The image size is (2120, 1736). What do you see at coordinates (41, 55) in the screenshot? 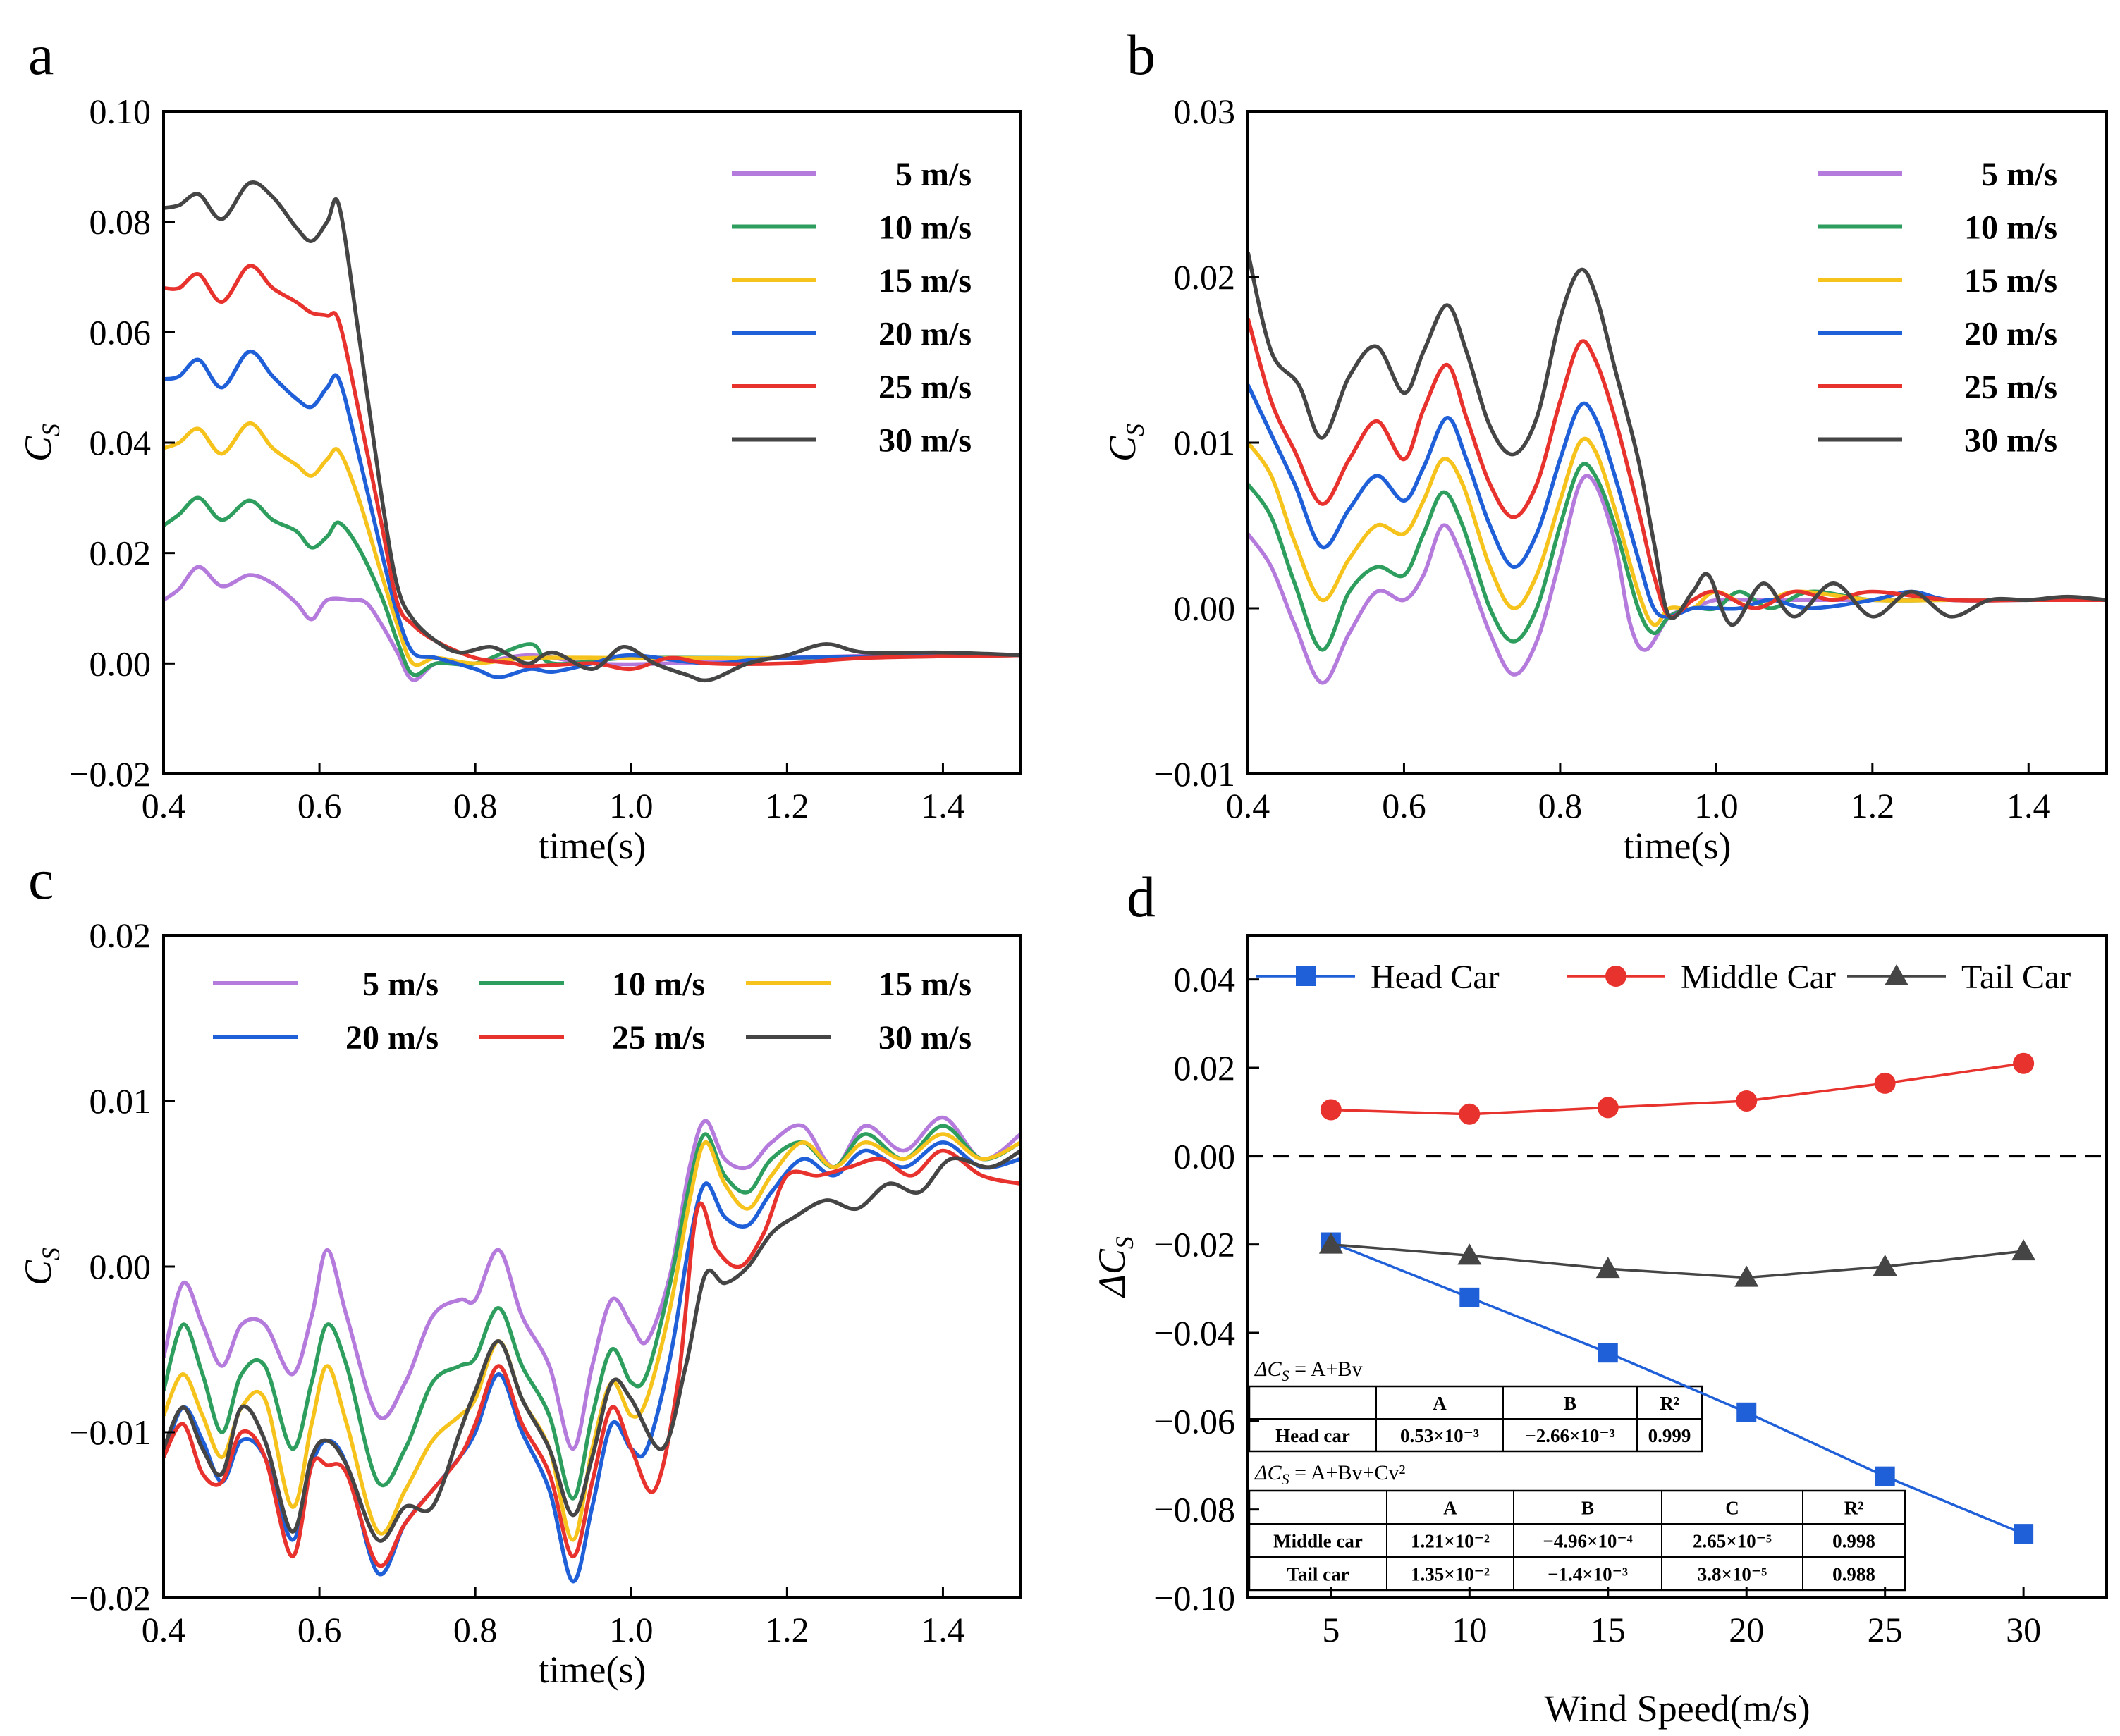
I see `panel-letter: a` at bounding box center [41, 55].